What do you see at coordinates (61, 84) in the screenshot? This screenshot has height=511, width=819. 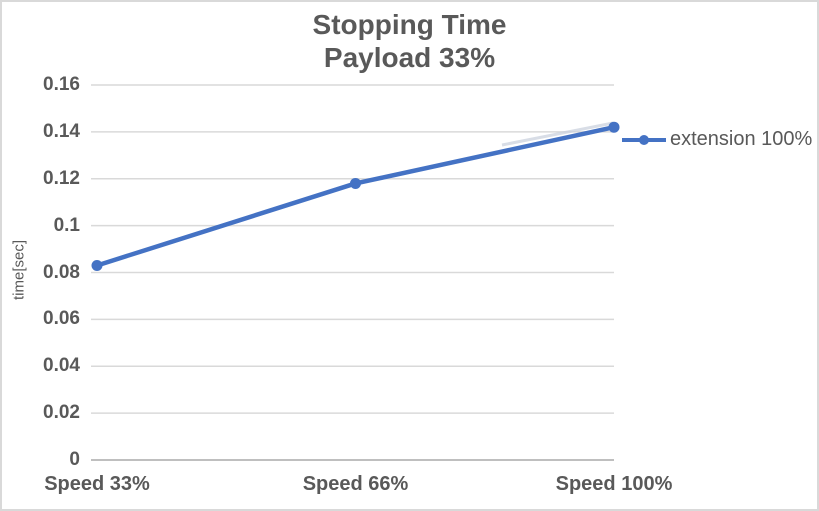 I see `y-tick-label: 0.16` at bounding box center [61, 84].